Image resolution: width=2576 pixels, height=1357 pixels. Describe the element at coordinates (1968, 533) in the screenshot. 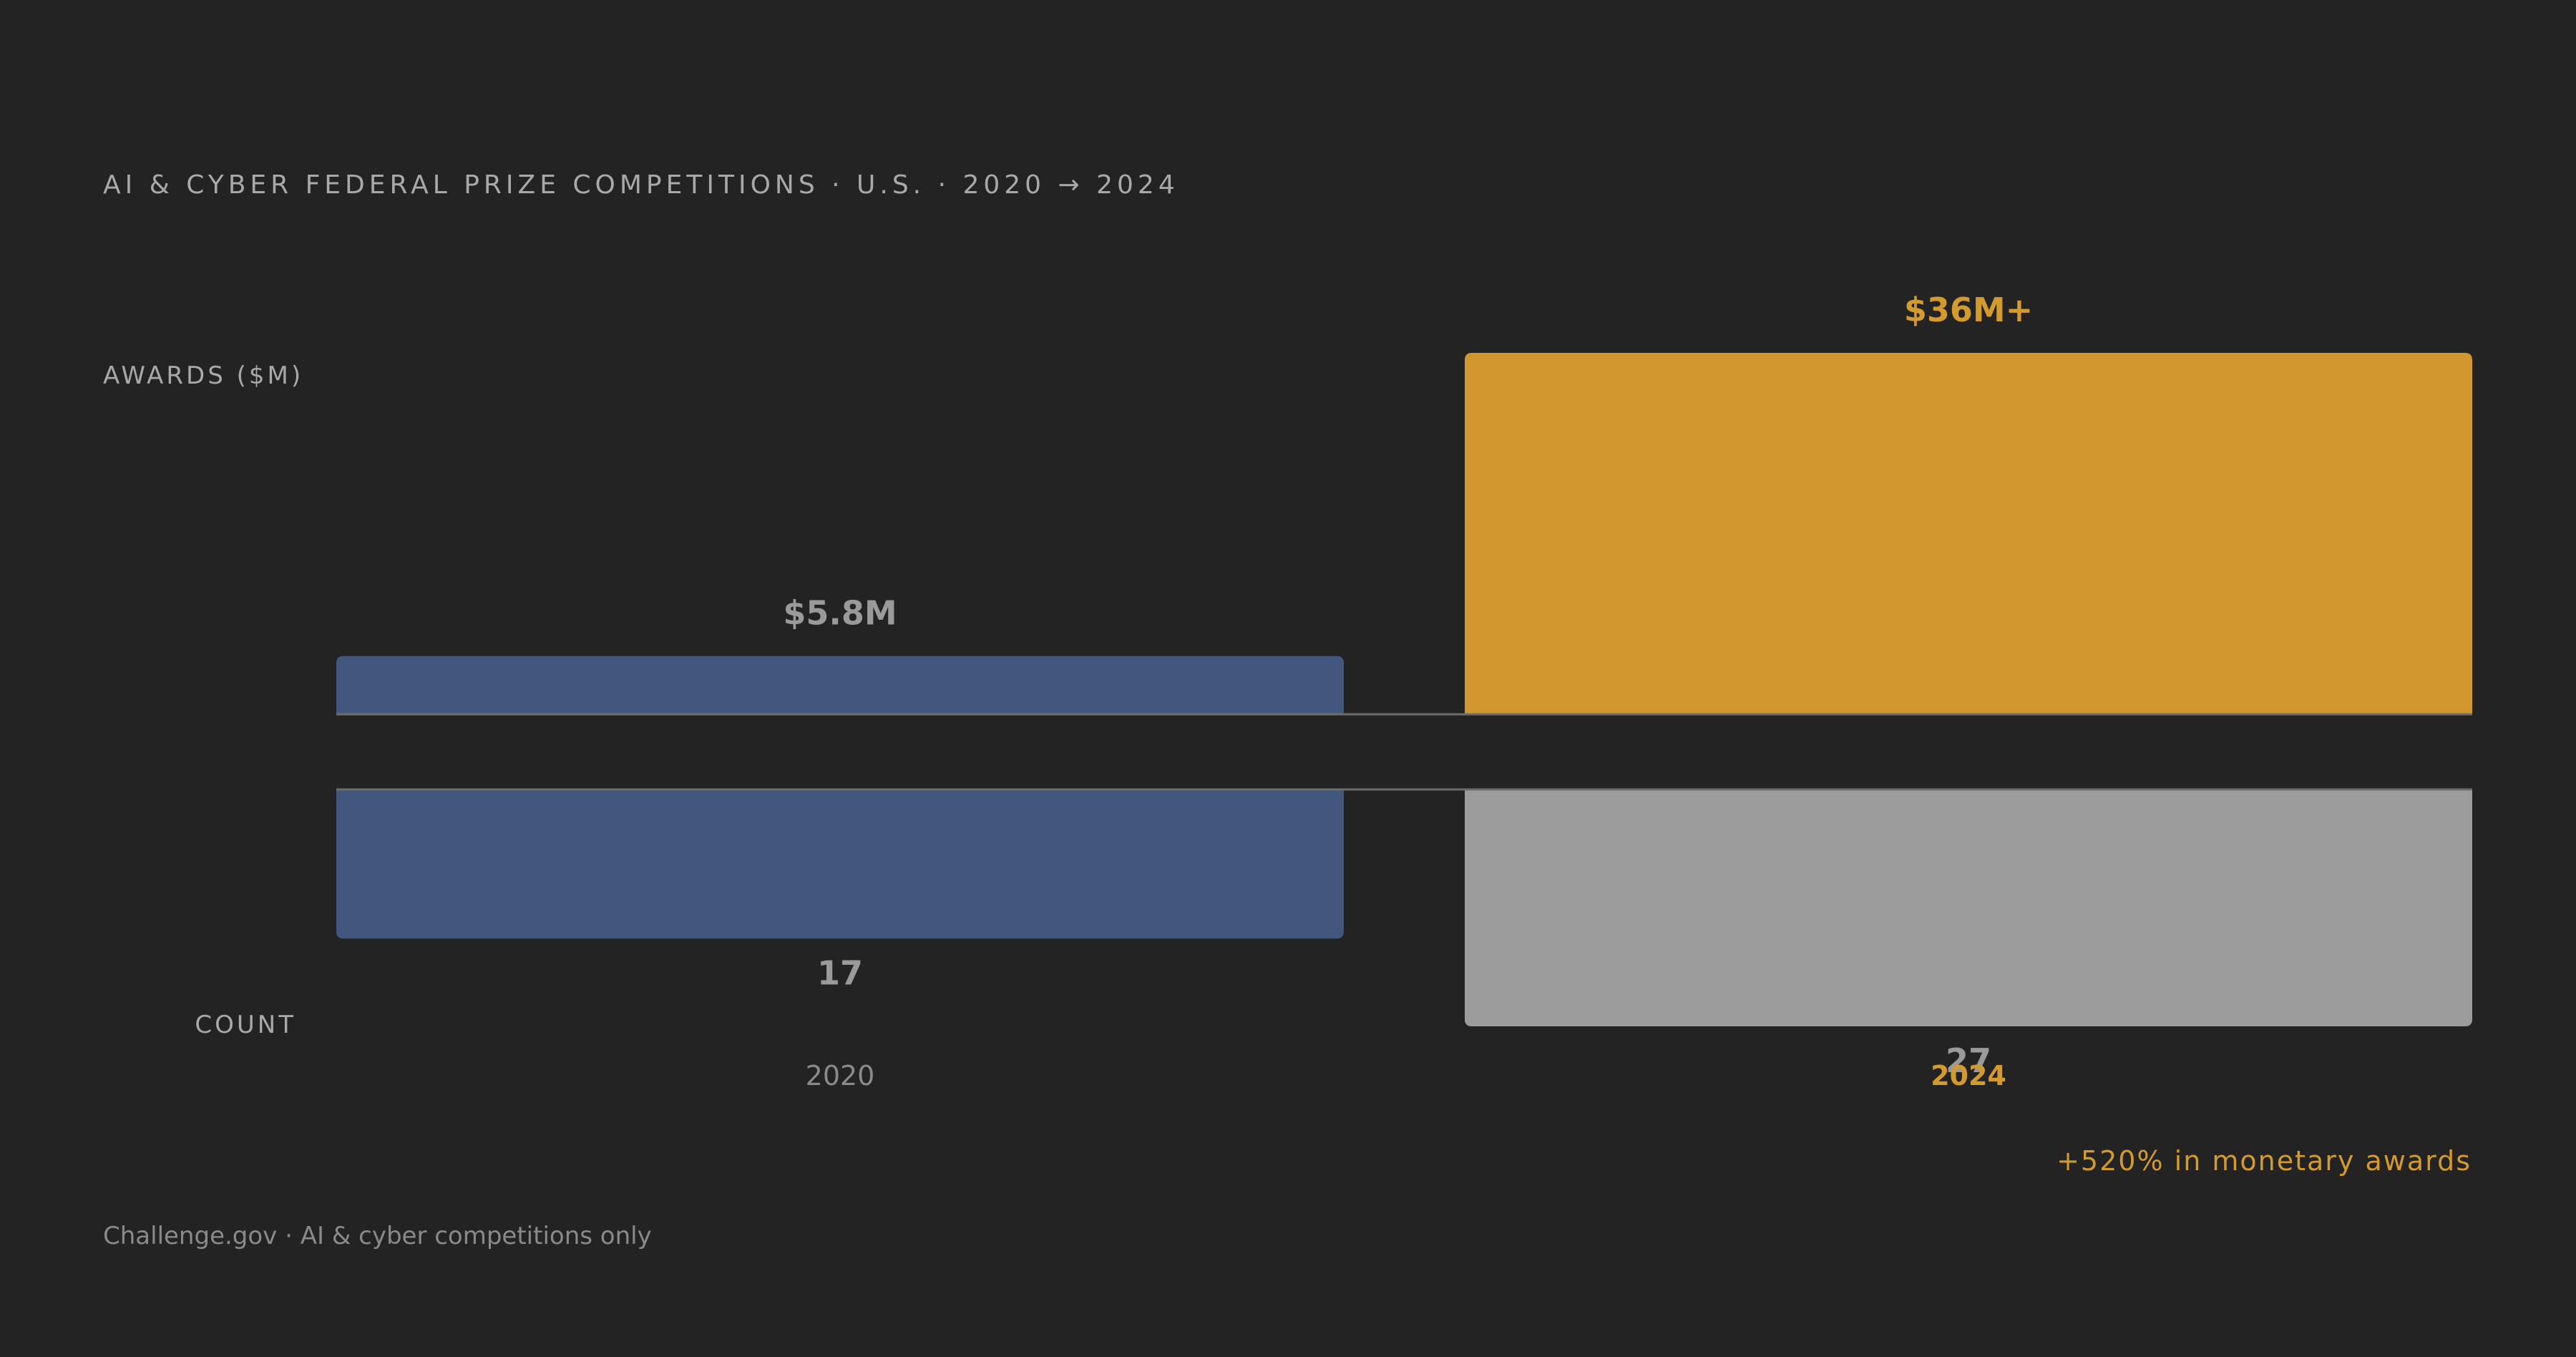

I see `awards-bar-2024` at that location.